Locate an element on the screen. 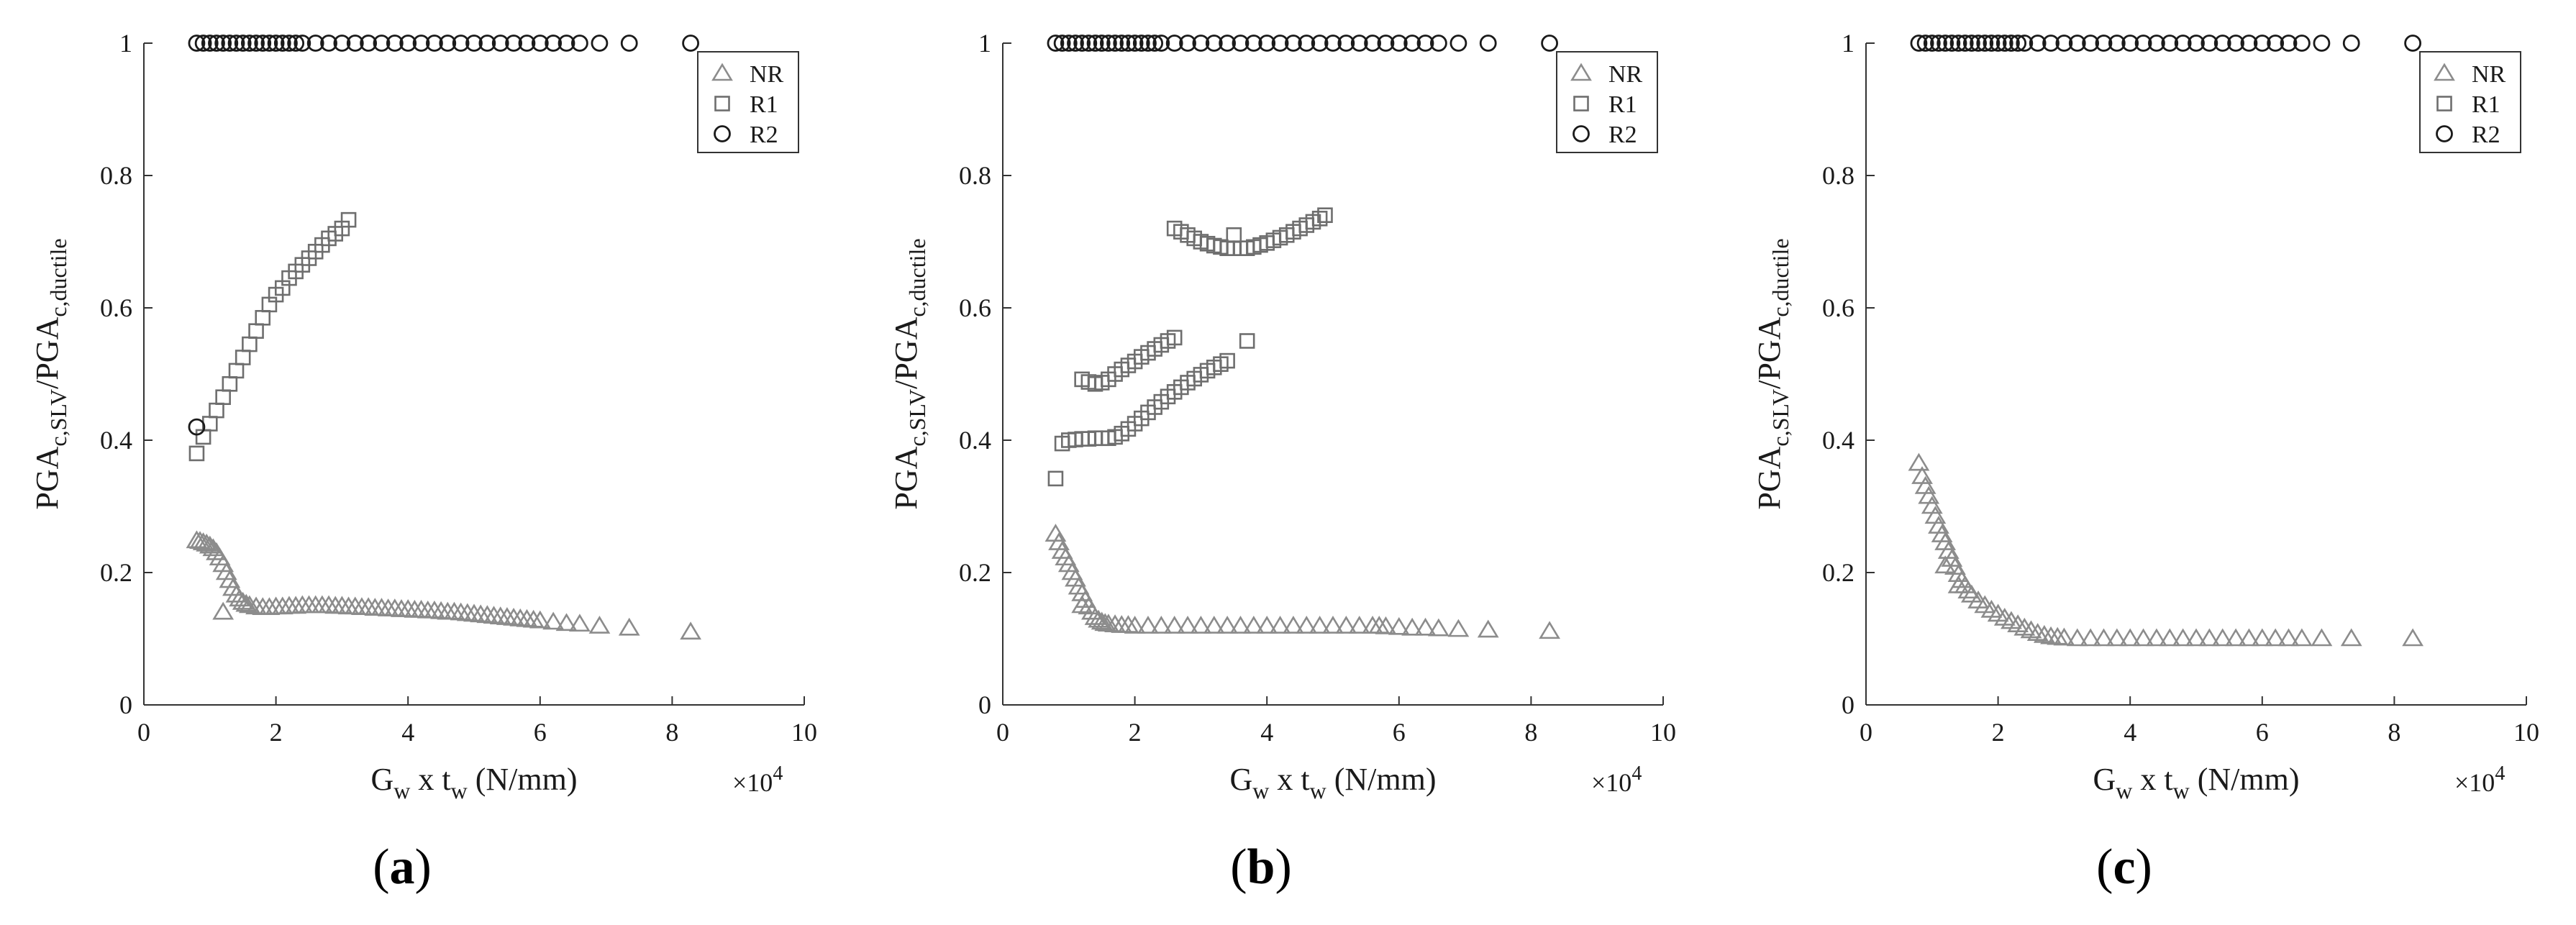  series-NR is located at coordinates (444, 585).